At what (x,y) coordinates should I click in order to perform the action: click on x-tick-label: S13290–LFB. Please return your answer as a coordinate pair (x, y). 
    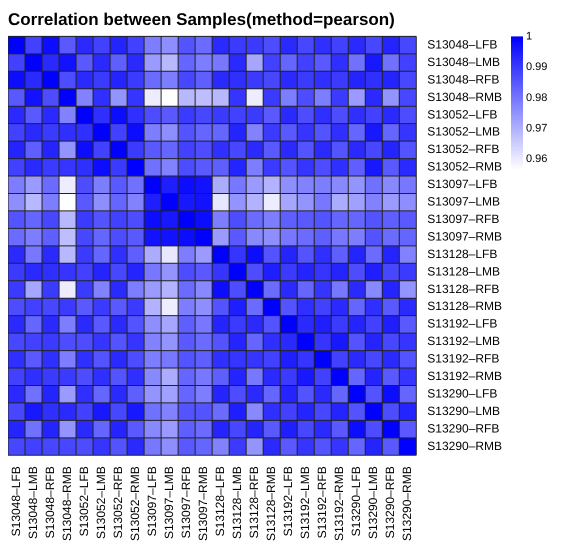
    Looking at the image, I should click on (356, 501).